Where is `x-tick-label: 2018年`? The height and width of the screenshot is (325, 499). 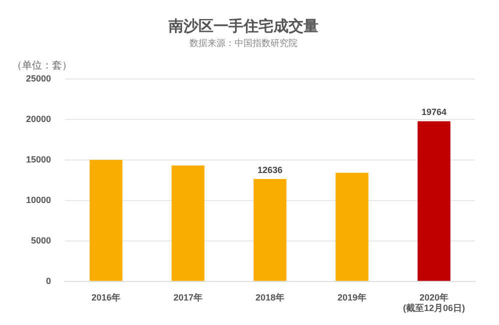 x-tick-label: 2018年 is located at coordinates (270, 297).